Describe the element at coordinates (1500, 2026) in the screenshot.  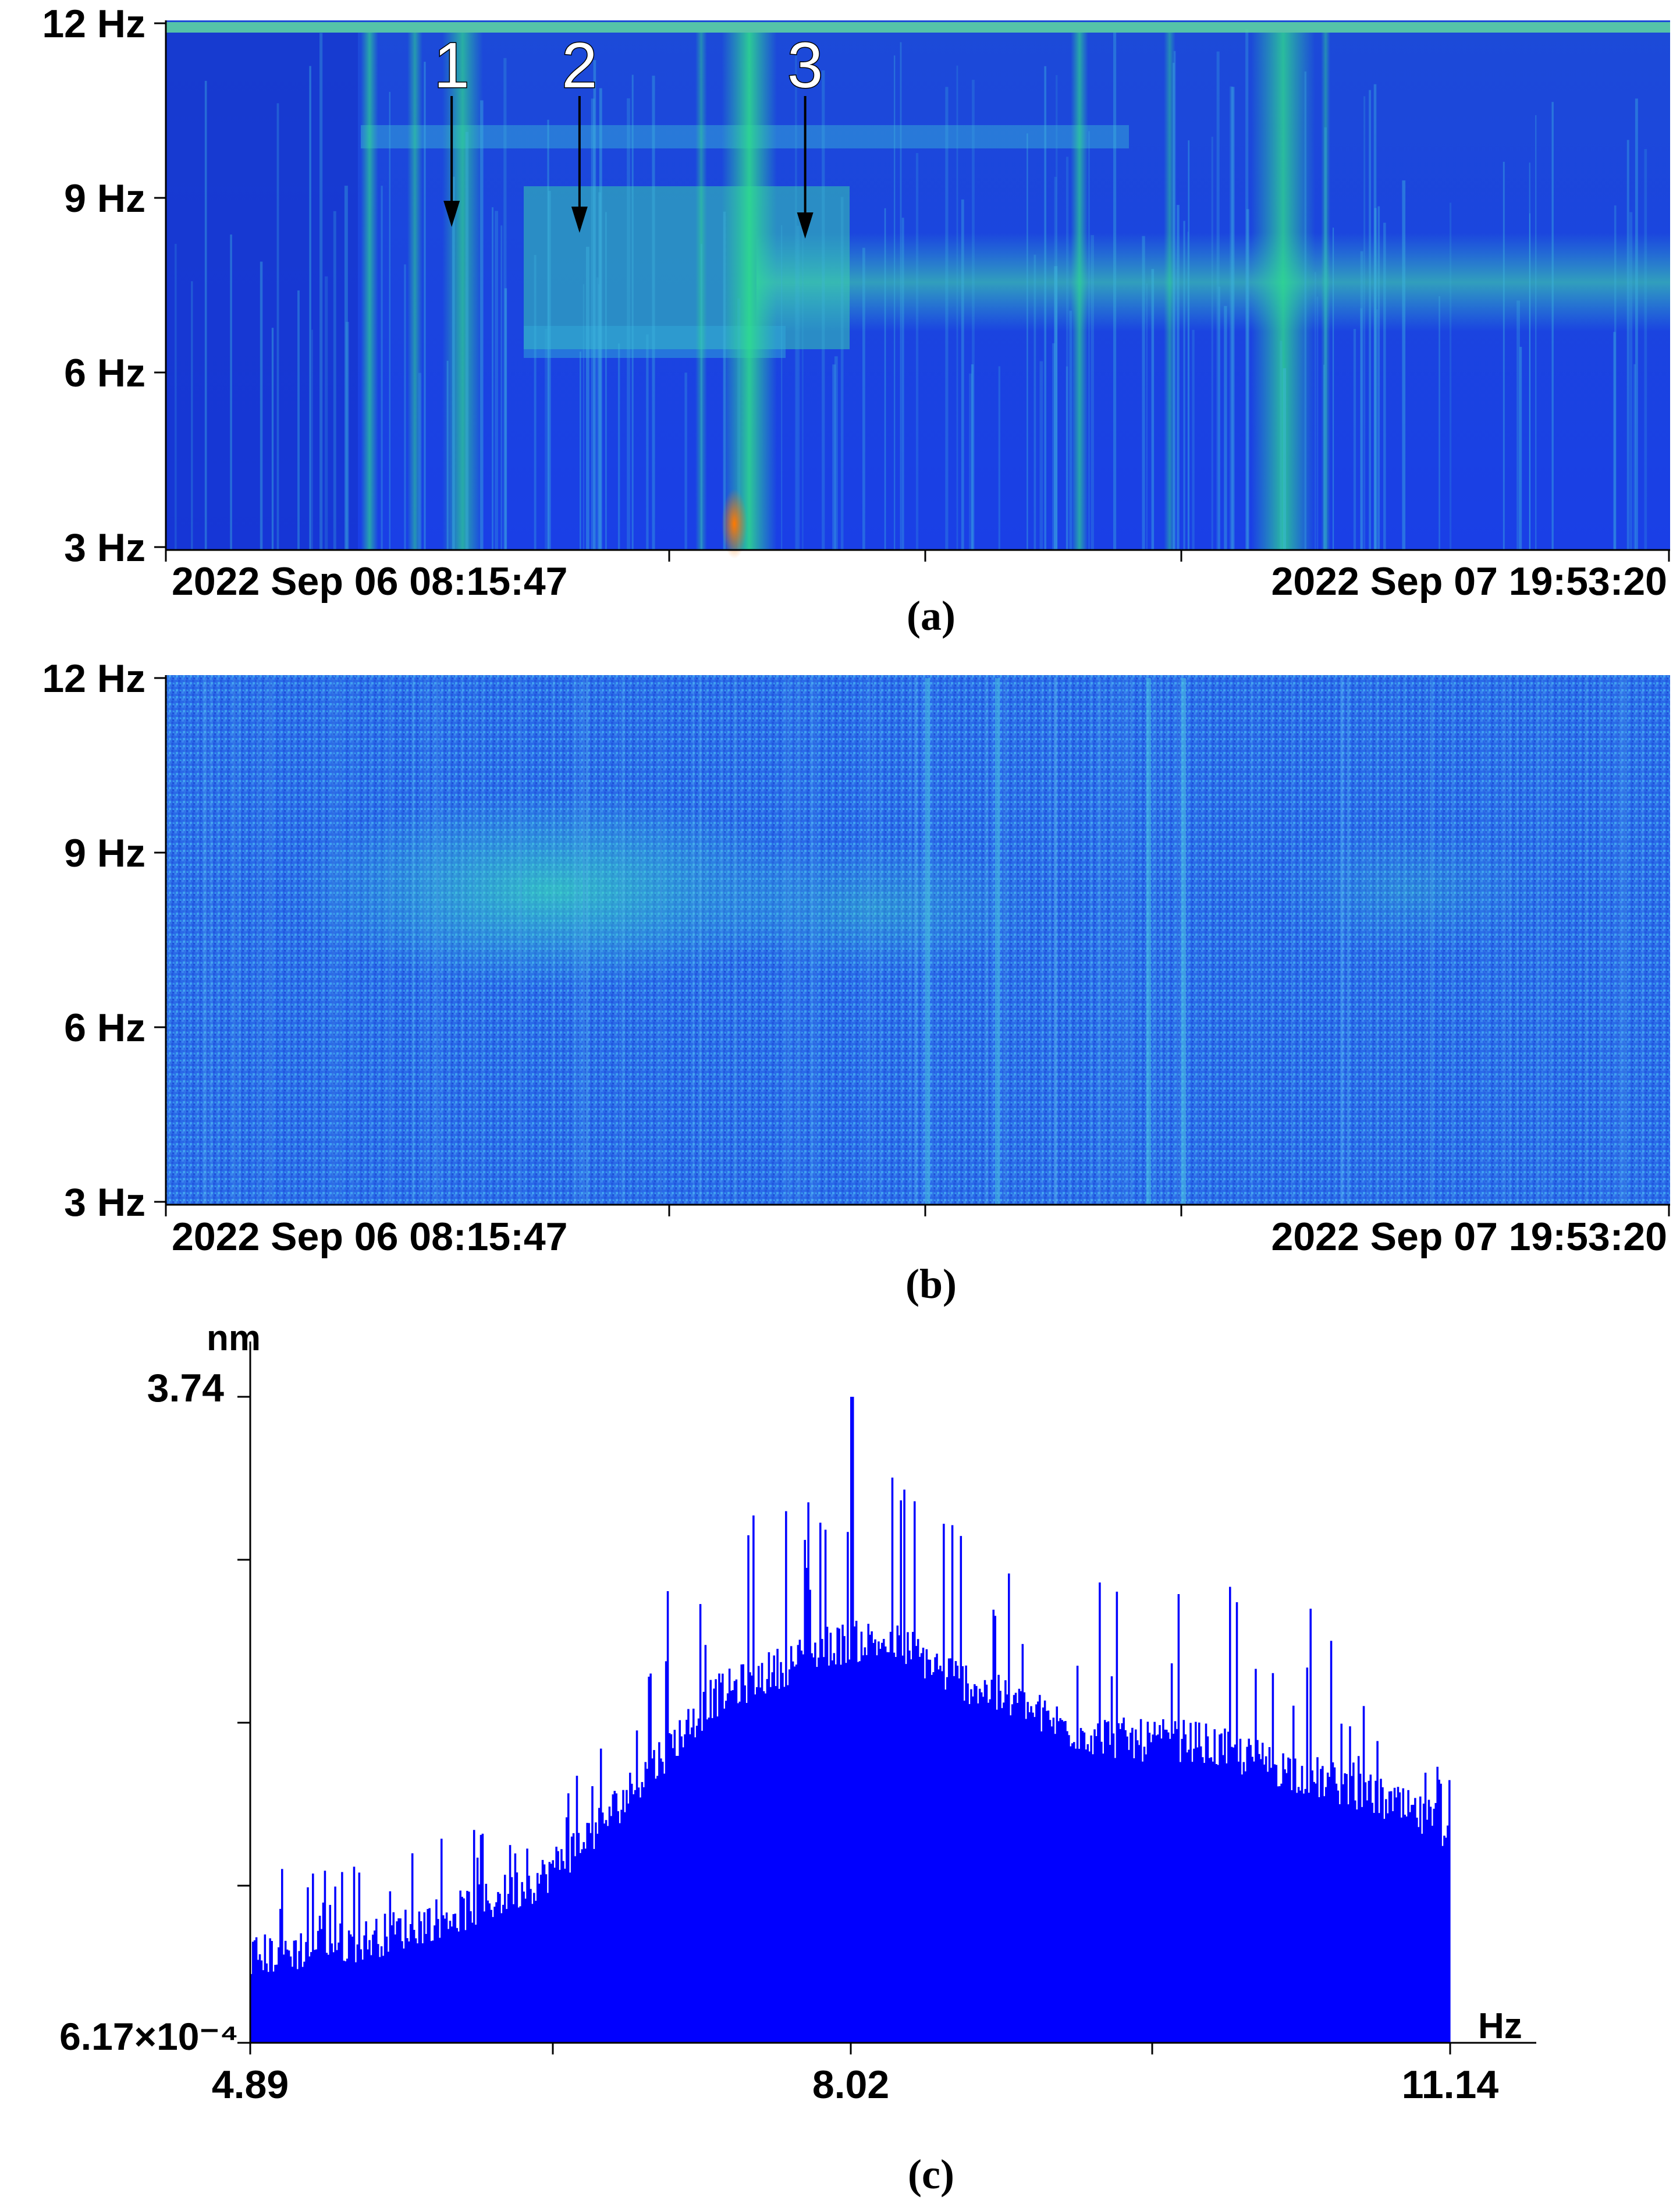
I see `panel-c-x-unit-label: Hz` at that location.